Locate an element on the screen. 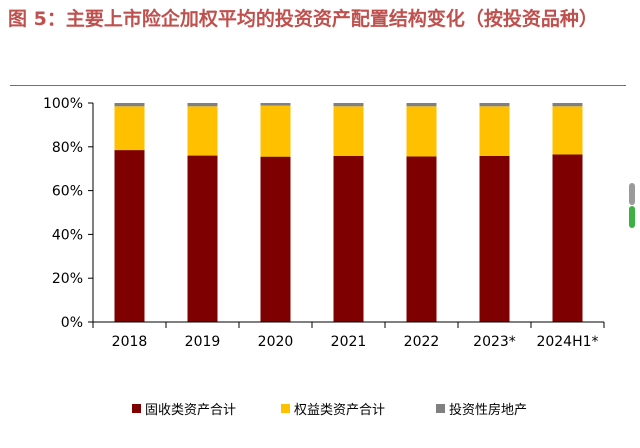 The height and width of the screenshot is (448, 640). x-tick-label: 2022 is located at coordinates (422, 342).